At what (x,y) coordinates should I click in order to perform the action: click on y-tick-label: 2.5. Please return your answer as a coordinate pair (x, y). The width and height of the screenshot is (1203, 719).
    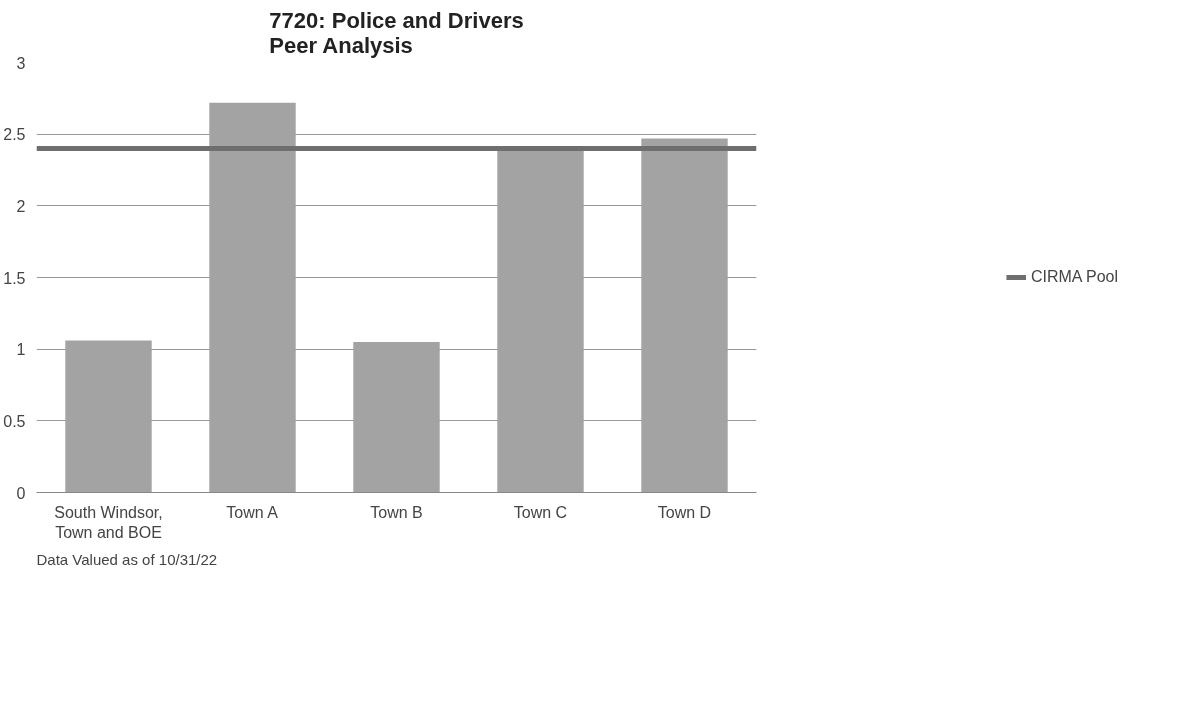
    Looking at the image, I should click on (14, 135).